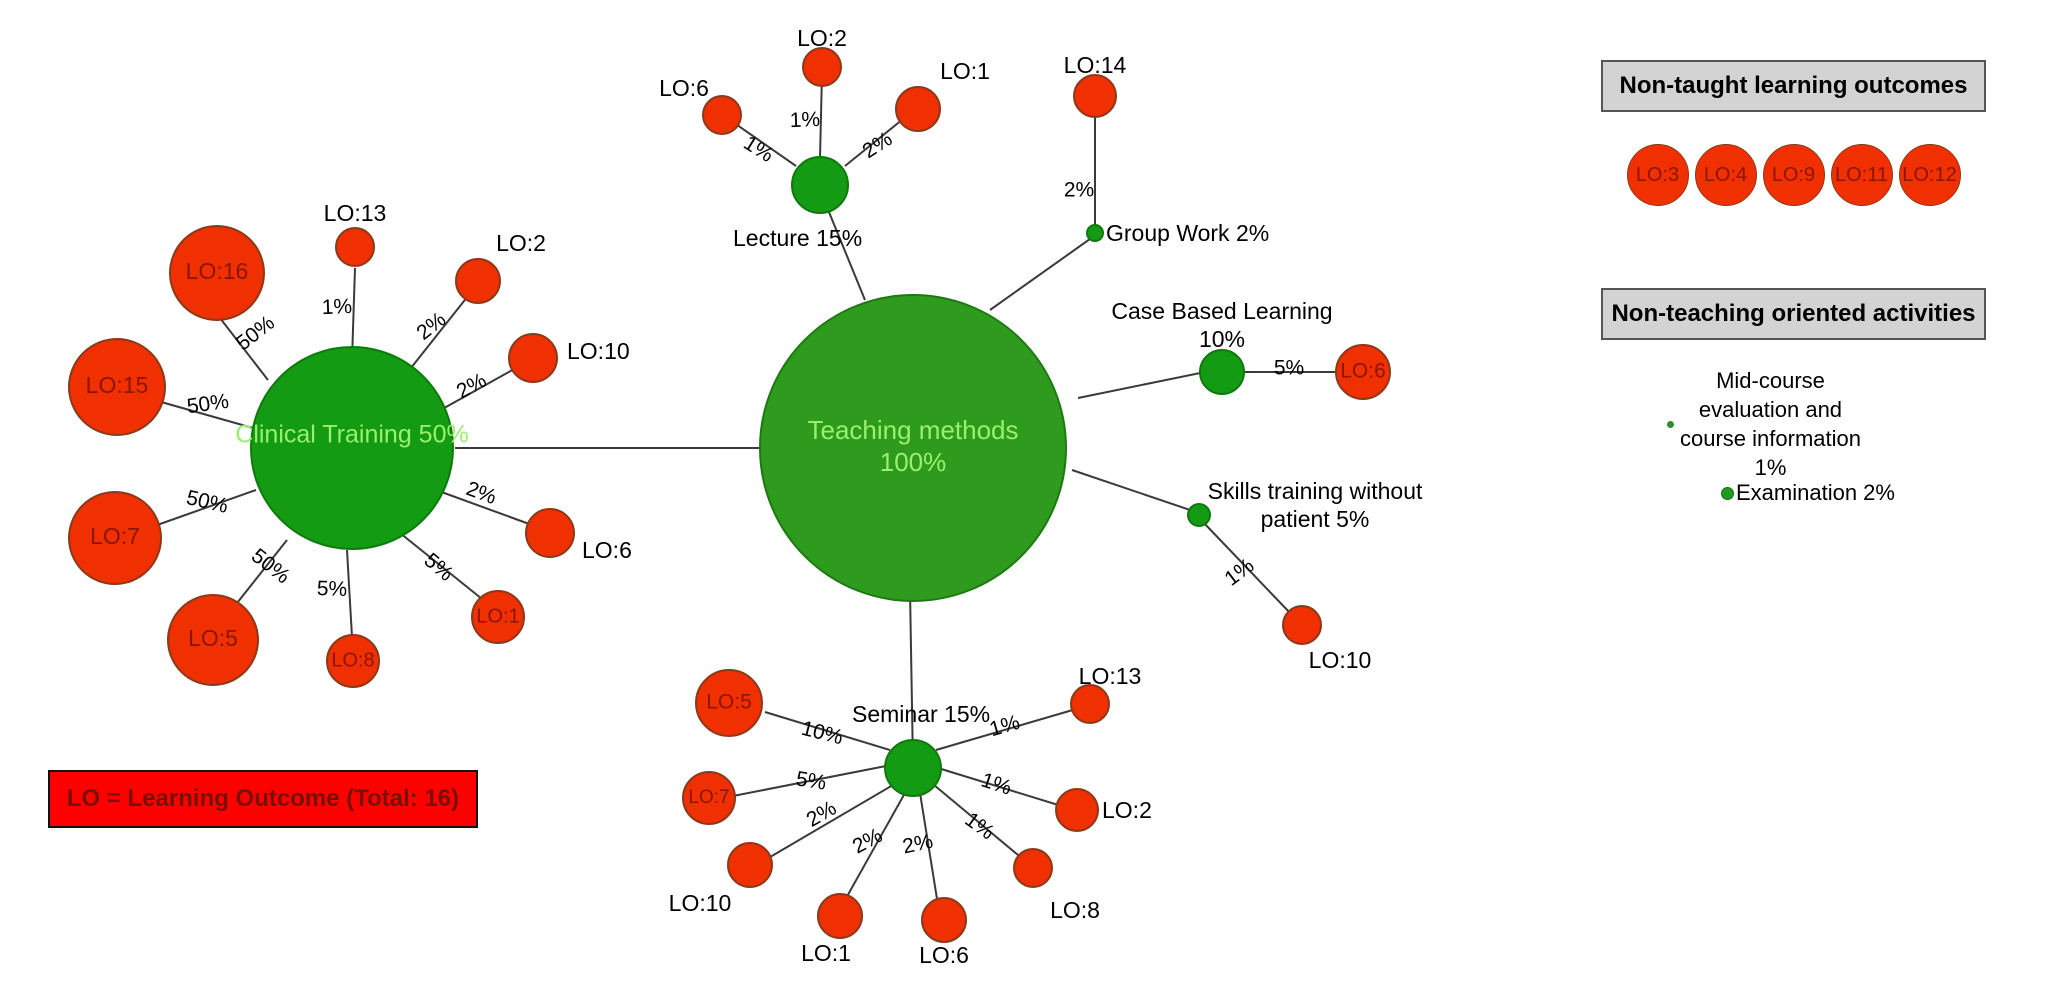  I want to click on sem-lo7-label: LO:7, so click(708, 797).